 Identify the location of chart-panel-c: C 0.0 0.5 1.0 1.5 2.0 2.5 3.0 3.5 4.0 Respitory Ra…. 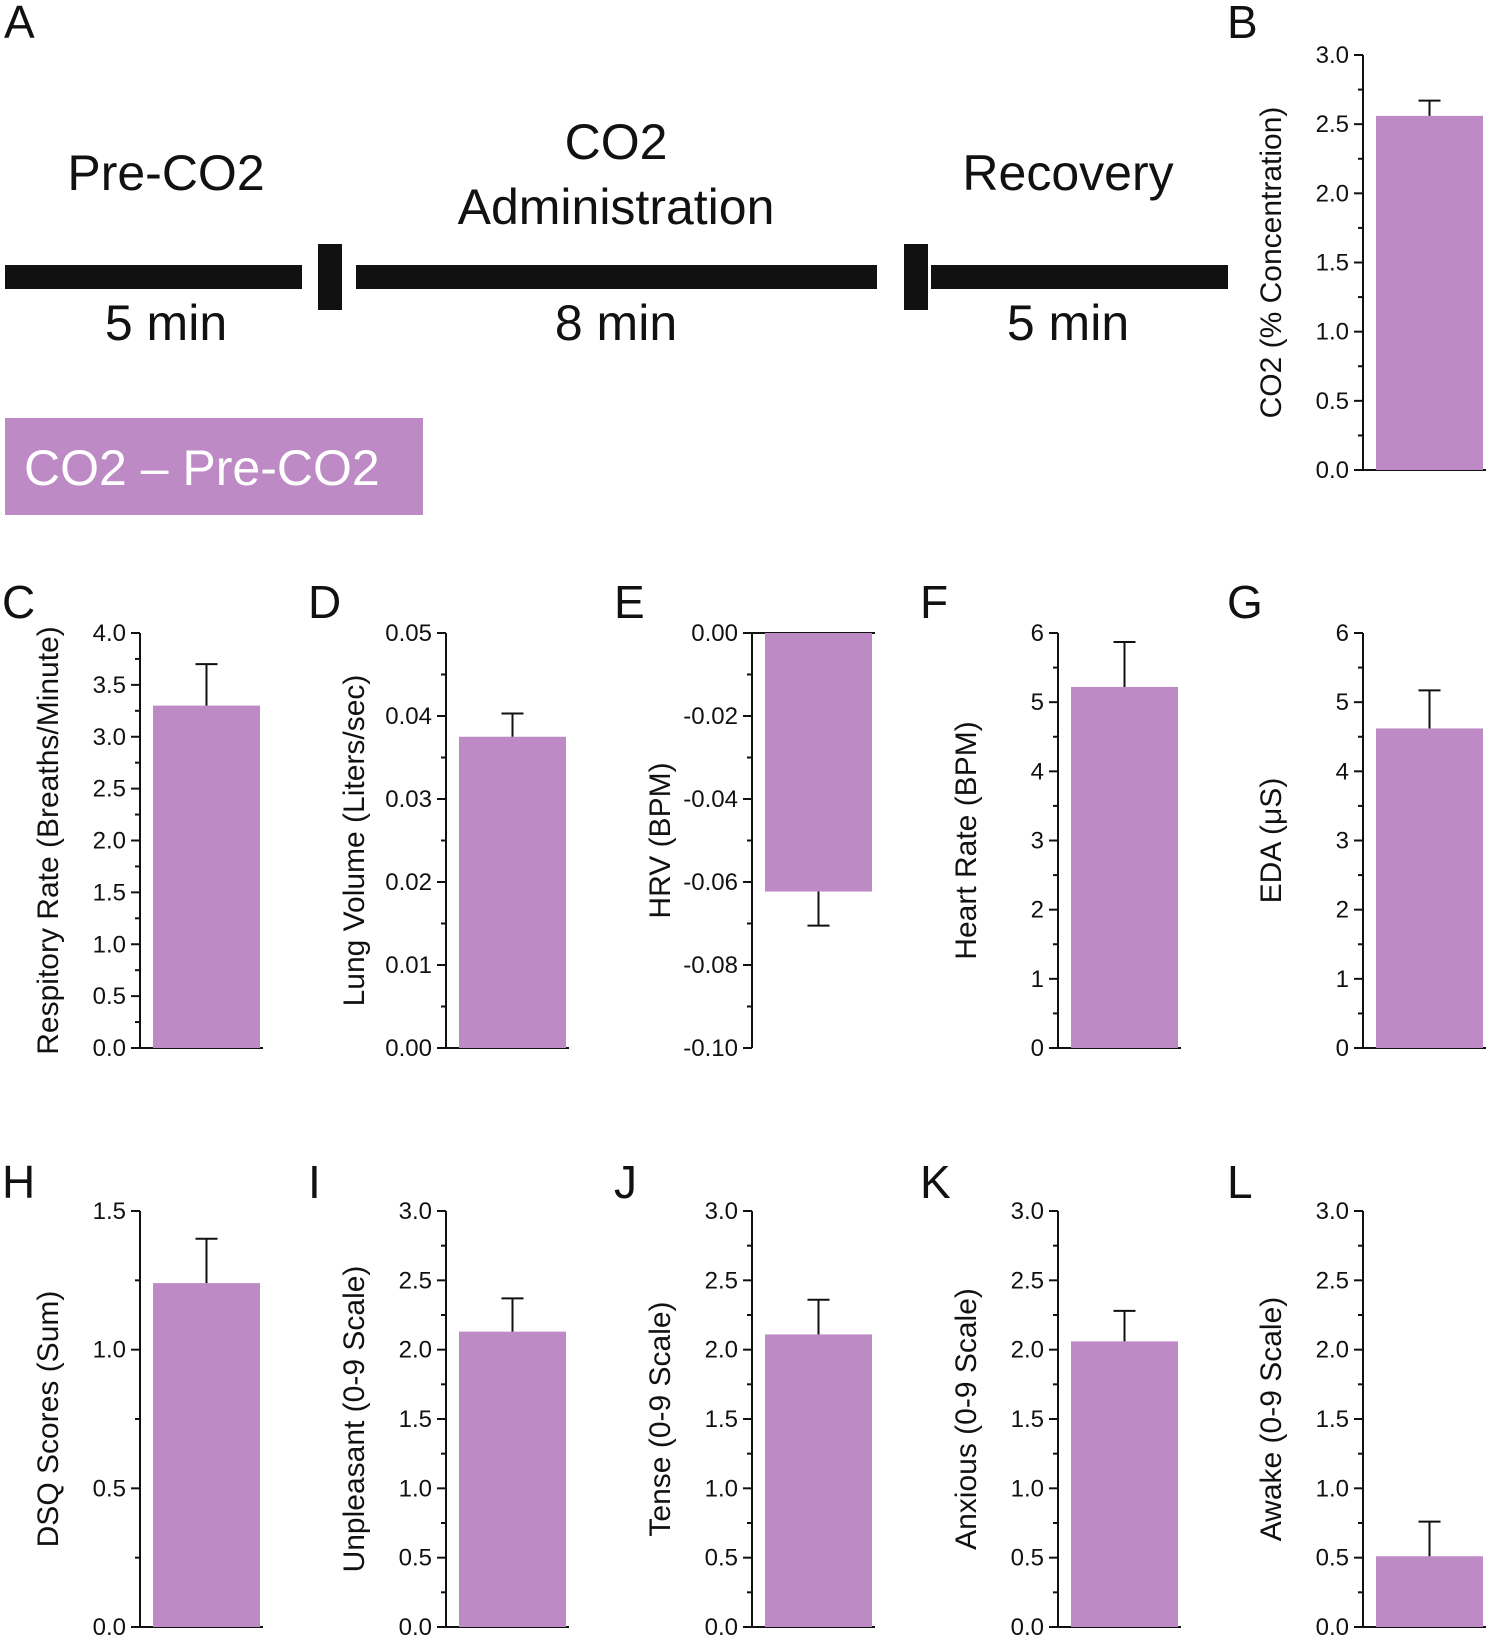
(132, 819).